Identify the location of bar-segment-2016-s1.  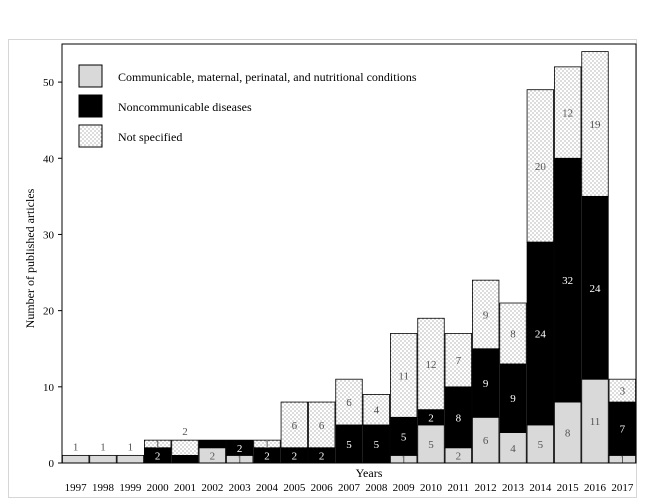
(595, 421).